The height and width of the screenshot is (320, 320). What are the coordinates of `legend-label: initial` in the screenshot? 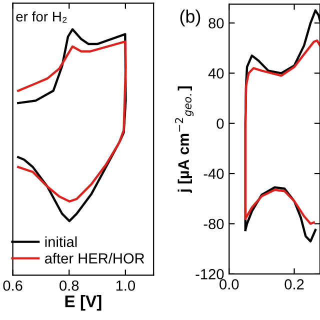 It's located at (61, 242).